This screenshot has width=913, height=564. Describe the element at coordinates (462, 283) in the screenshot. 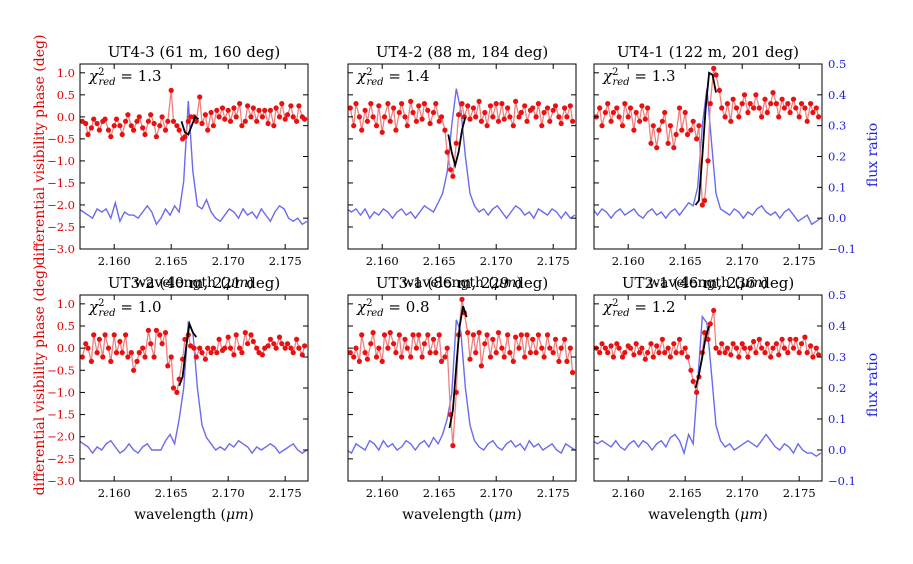

I see `panel-title: UT3-1 (86 m, 229 deg)` at that location.